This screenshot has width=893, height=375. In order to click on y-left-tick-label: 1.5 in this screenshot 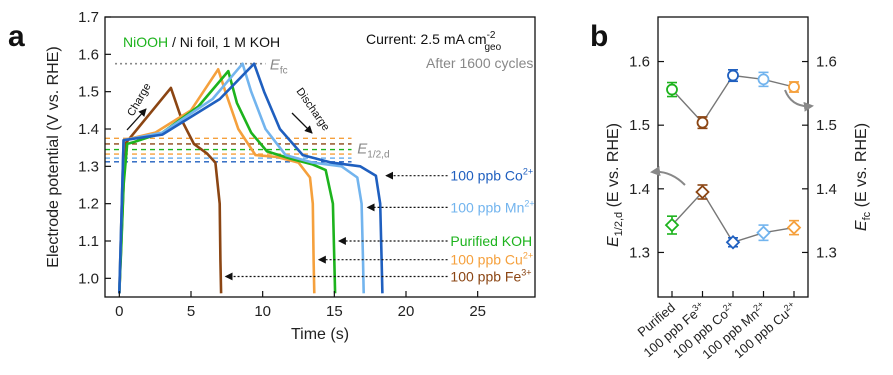, I will do `click(639, 125)`.